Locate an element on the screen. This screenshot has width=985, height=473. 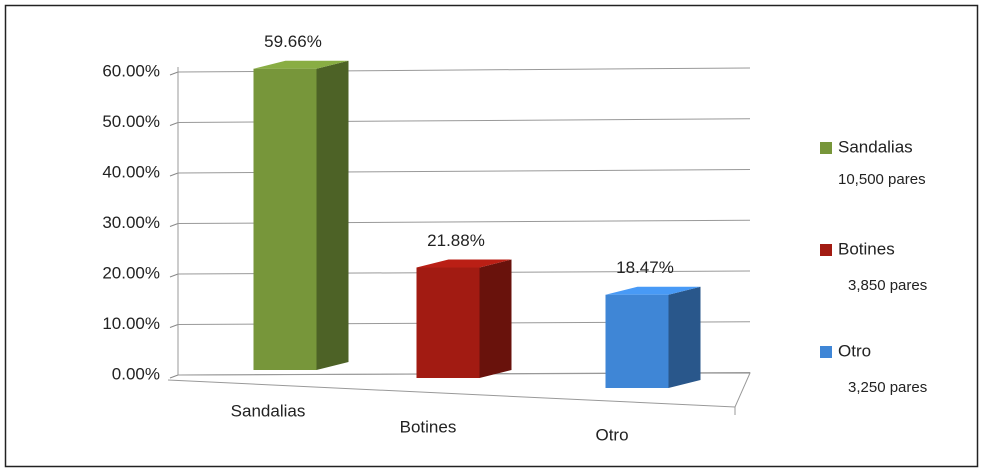
y-tick-label: 0.00% is located at coordinates (136, 373).